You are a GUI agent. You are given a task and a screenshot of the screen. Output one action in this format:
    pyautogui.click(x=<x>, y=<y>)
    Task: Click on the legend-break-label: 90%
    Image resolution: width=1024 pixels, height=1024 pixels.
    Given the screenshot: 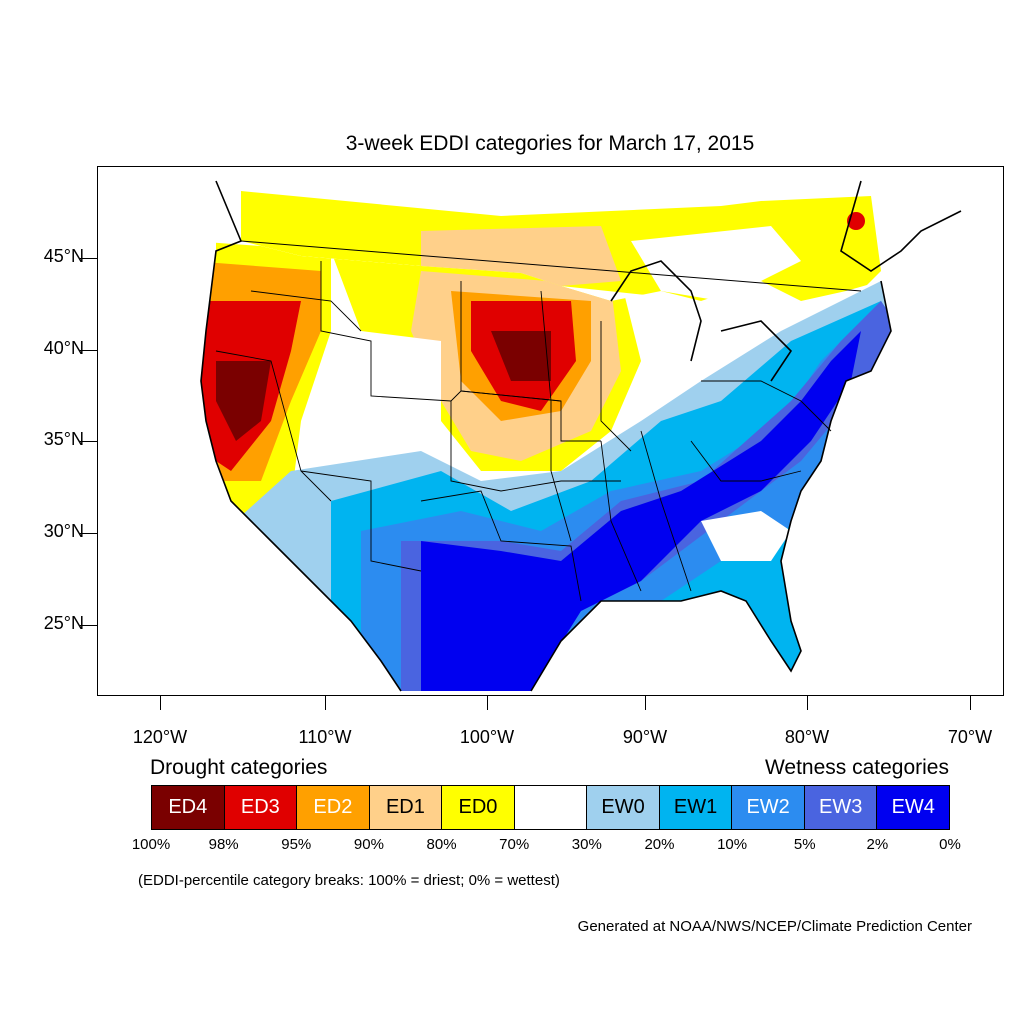 What is the action you would take?
    pyautogui.click(x=368, y=844)
    